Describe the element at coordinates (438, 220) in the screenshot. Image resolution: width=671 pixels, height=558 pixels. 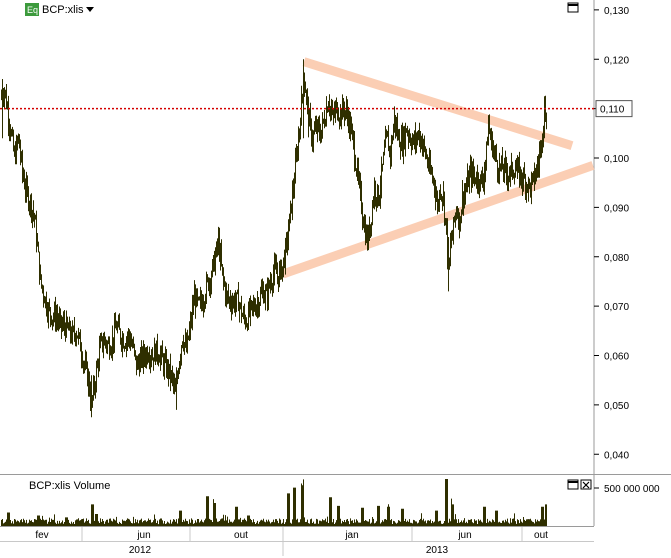
I see `trend-channel-lower` at that location.